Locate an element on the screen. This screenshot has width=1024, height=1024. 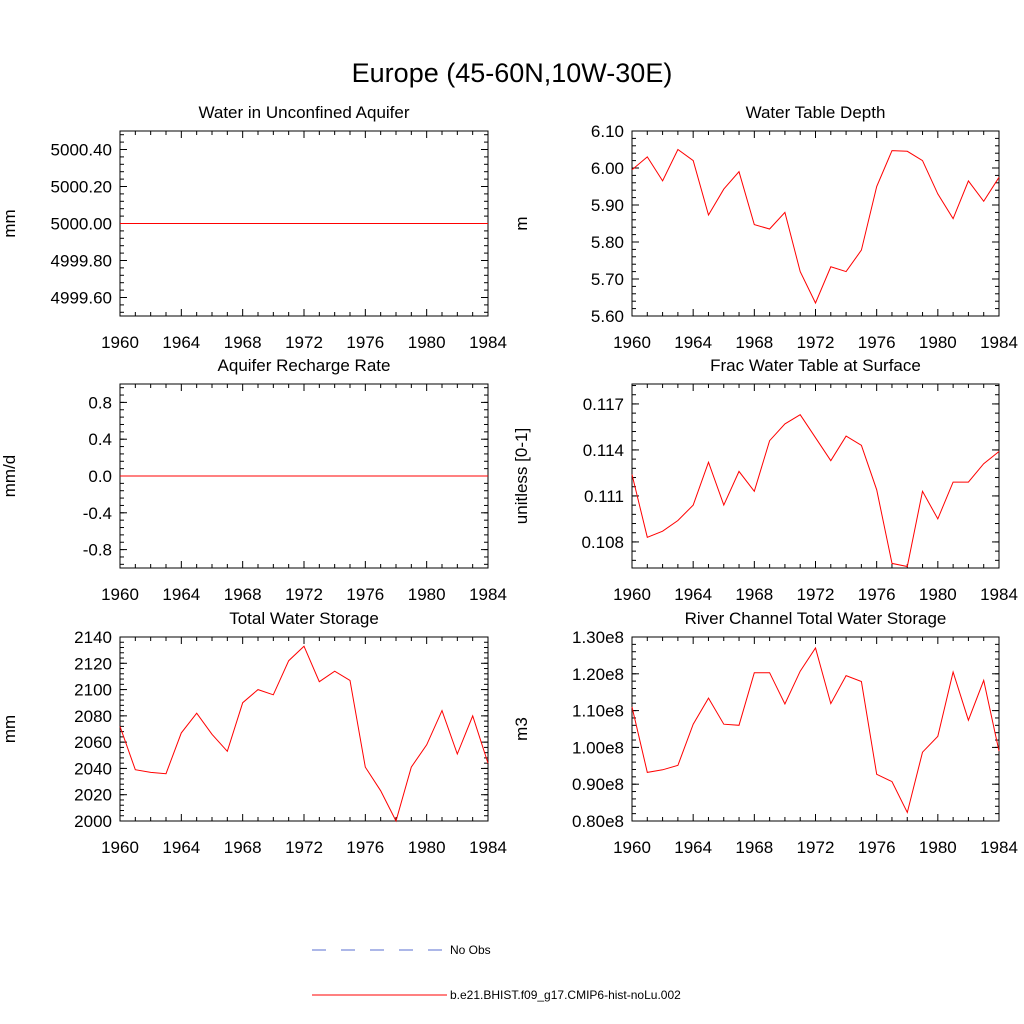
y-tick-label: 5000.40 is located at coordinates (81, 150).